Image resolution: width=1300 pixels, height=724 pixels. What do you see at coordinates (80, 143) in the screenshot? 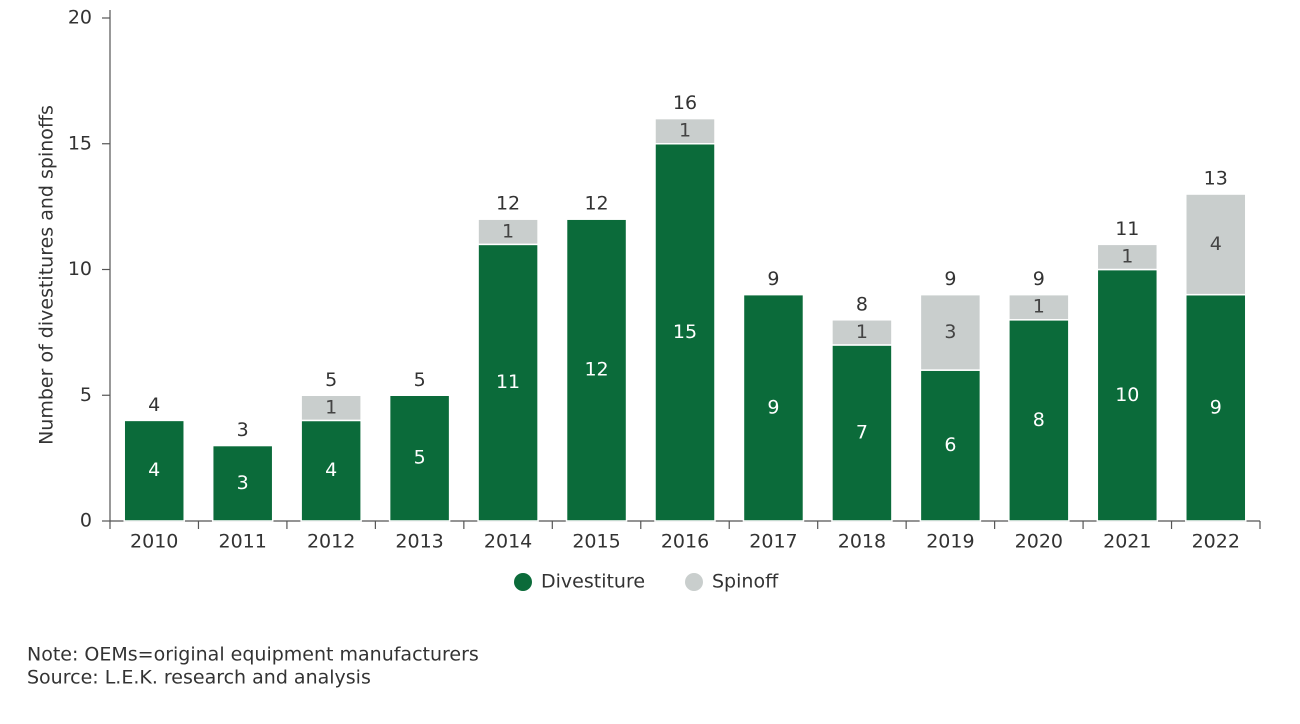
I see `y-tick-label: 15` at bounding box center [80, 143].